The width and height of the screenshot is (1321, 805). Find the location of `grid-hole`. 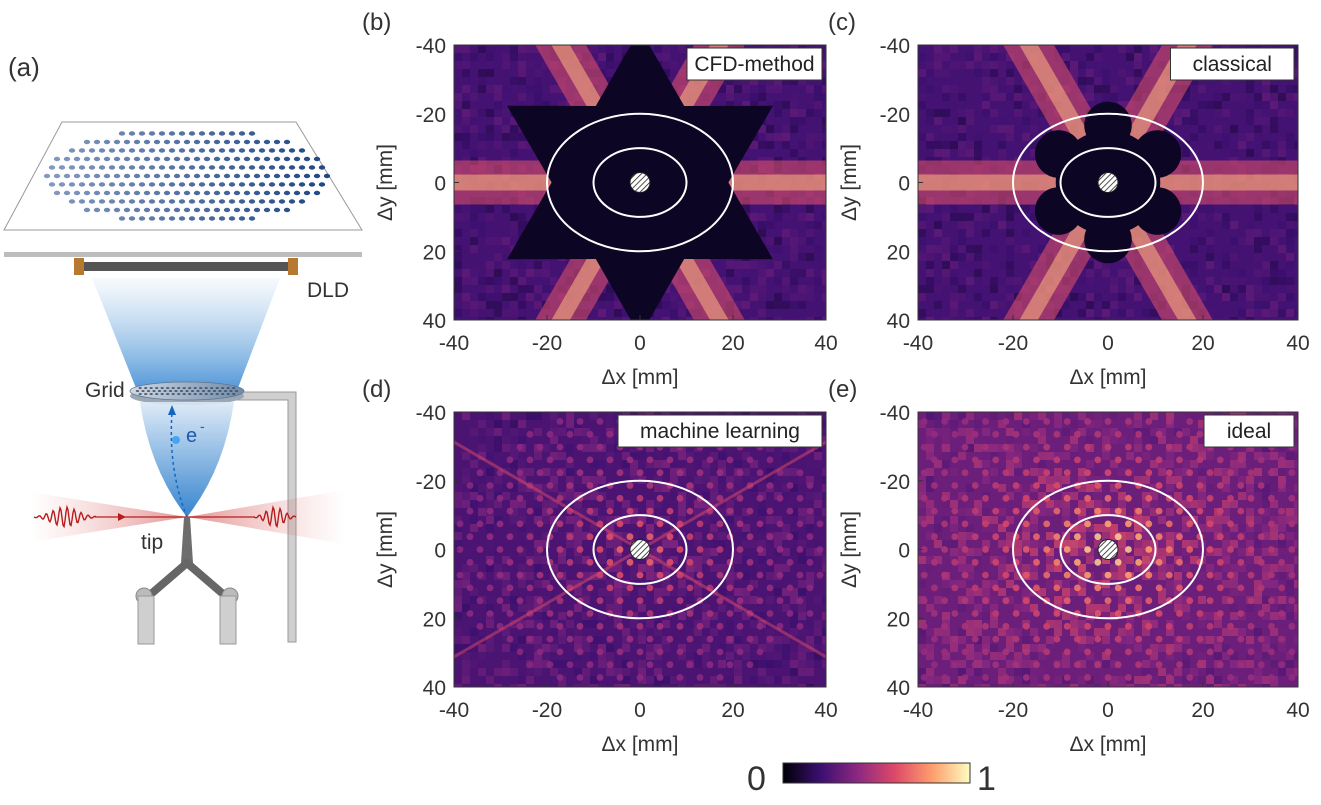

grid-hole is located at coordinates (217, 388).